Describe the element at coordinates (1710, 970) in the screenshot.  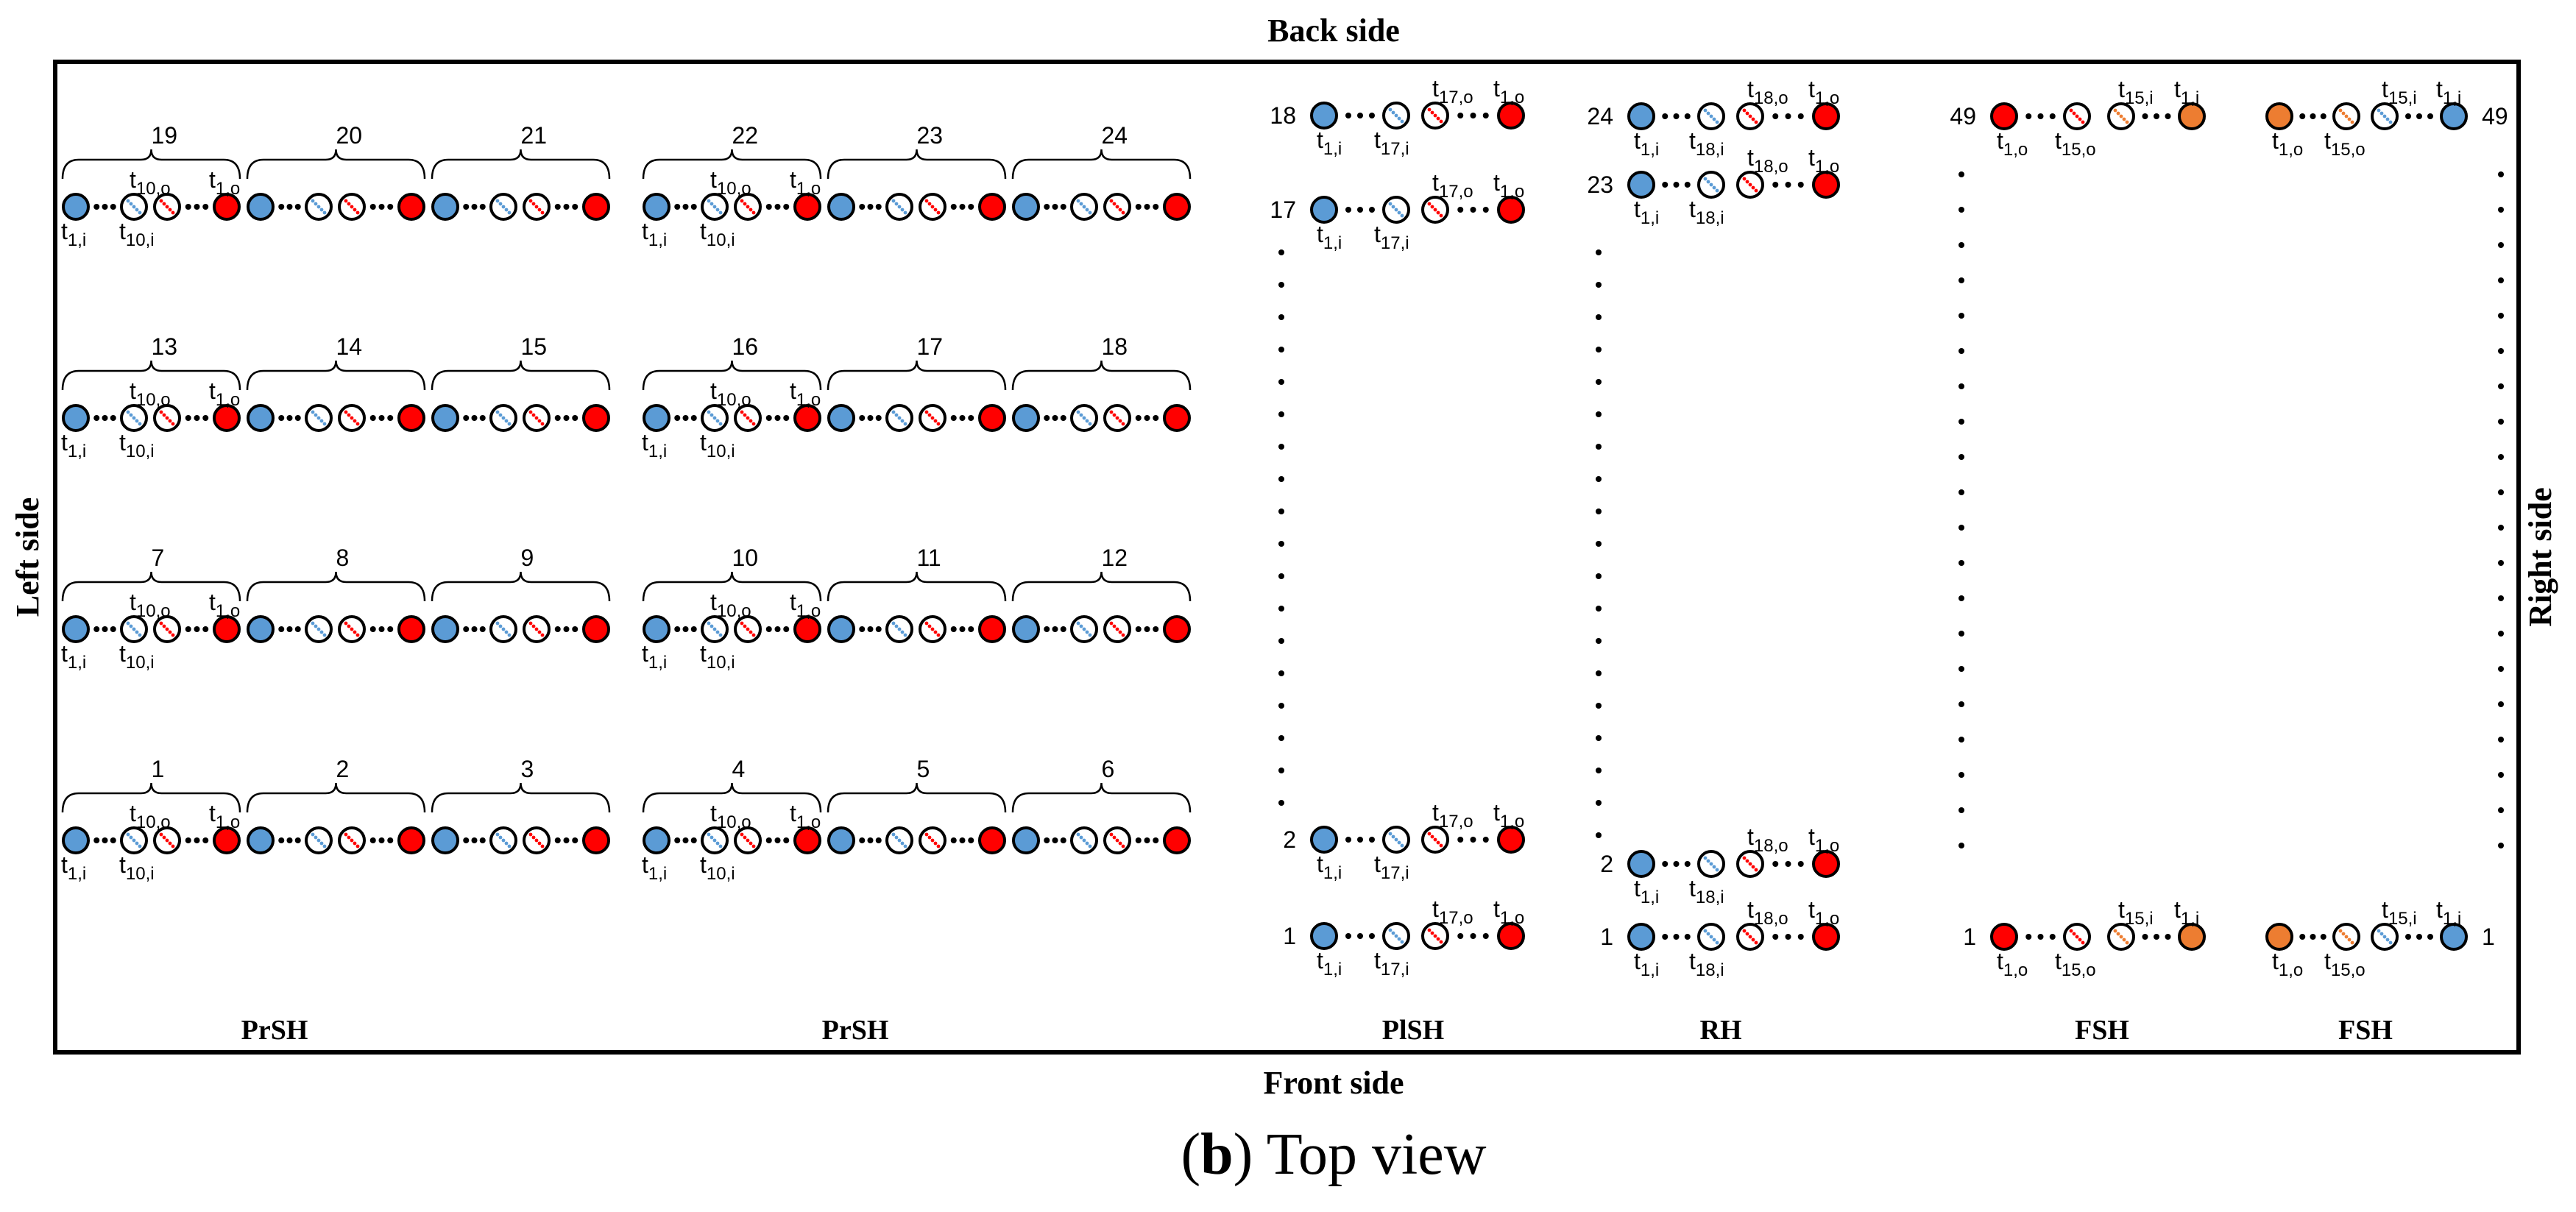
I see `label-b-subscript: 18,i` at that location.